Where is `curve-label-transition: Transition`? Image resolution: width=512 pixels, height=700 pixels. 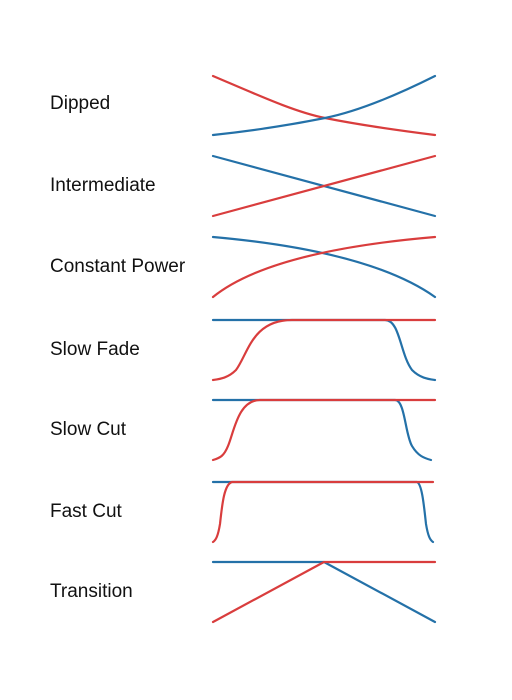
curve-label-transition: Transition is located at coordinates (91, 591).